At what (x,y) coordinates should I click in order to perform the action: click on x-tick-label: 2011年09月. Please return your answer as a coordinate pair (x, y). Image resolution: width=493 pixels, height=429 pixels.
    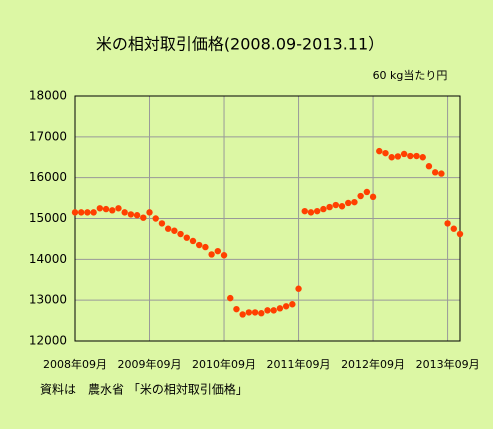
    Looking at the image, I should click on (299, 364).